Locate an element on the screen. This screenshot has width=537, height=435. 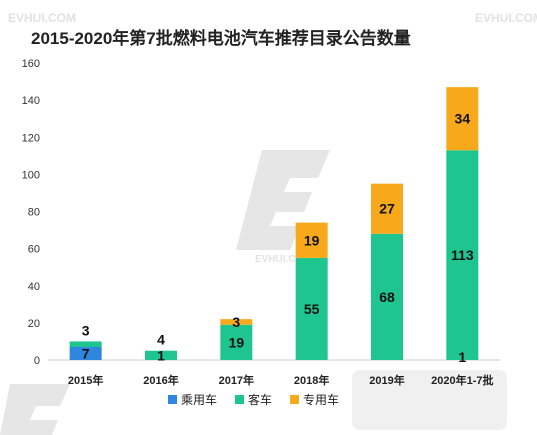
x-tick-label: 2015年 is located at coordinates (85, 380).